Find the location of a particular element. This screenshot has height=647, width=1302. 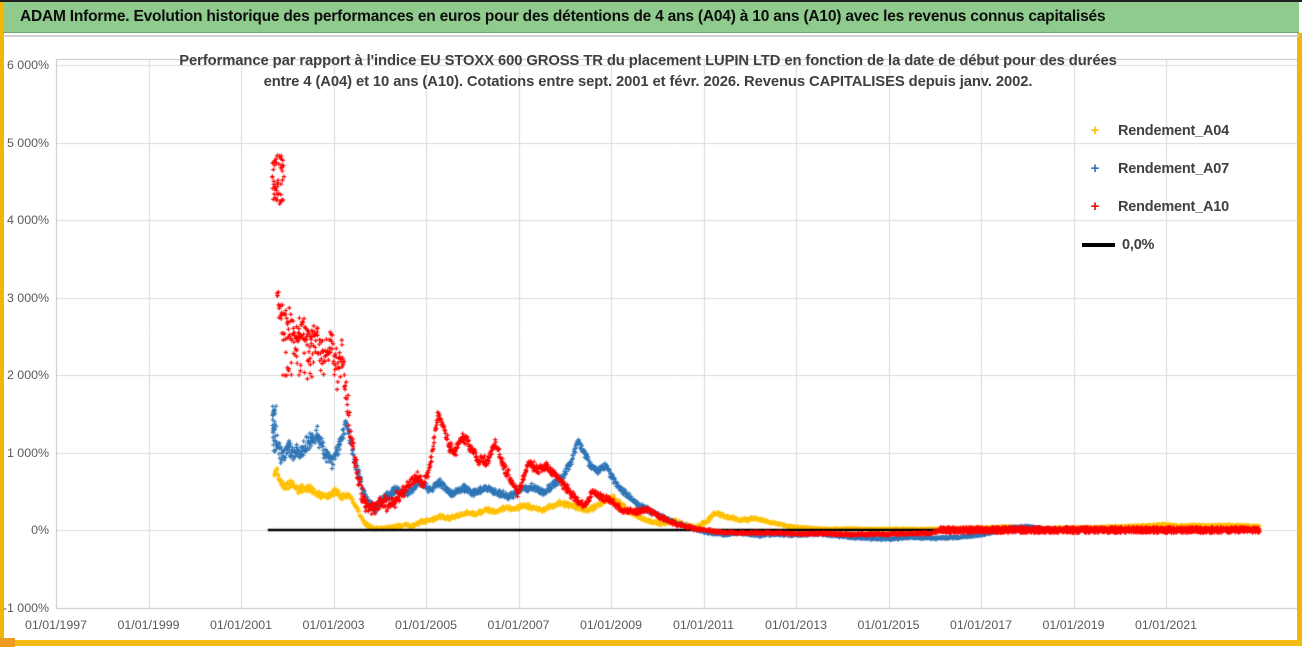

sheet-corner-mark is located at coordinates (7, 642).